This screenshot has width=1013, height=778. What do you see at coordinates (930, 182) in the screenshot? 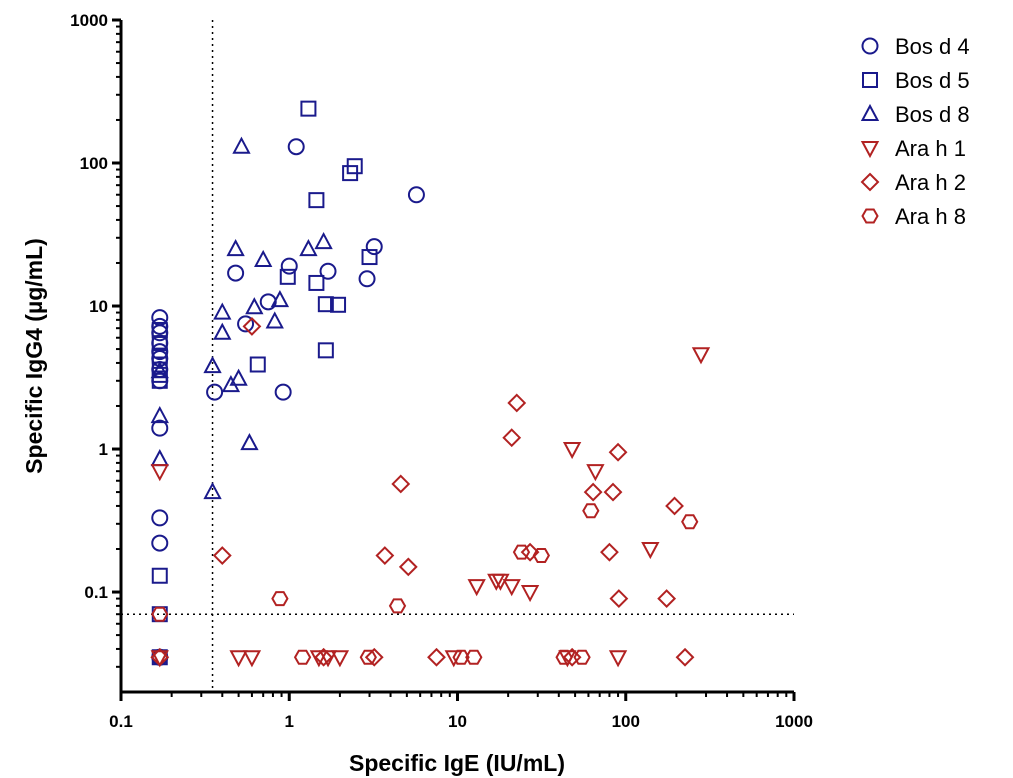
I see `legend-label: Ara h 2` at bounding box center [930, 182].